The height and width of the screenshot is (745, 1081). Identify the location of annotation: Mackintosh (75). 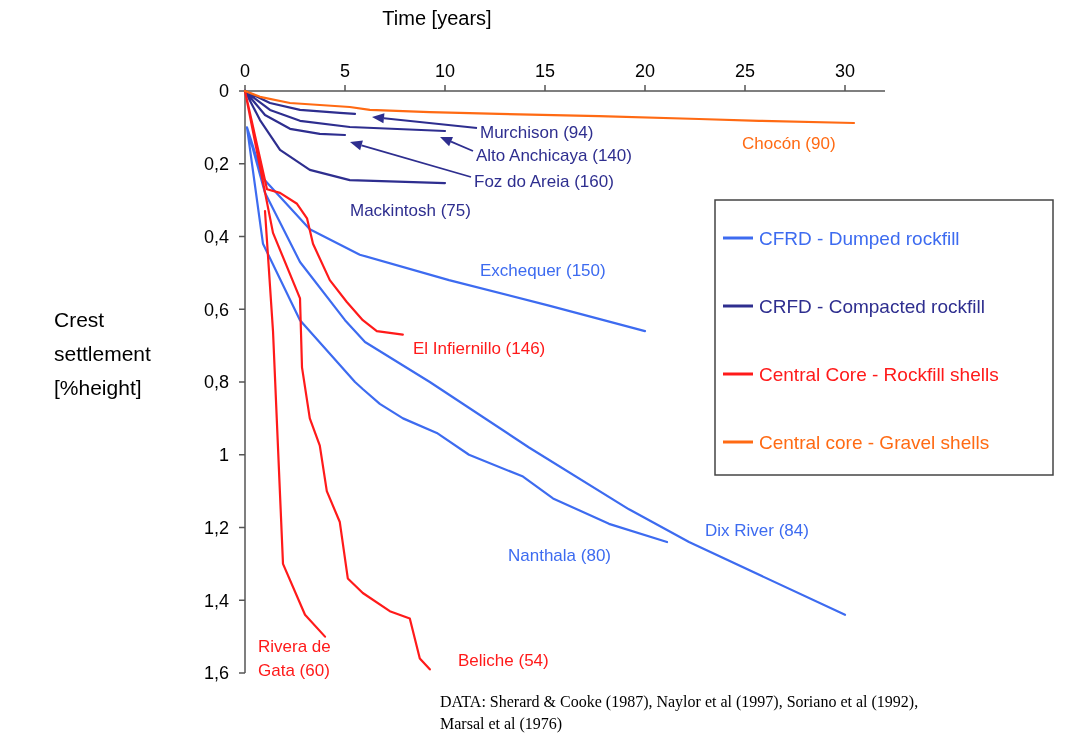
(410, 210).